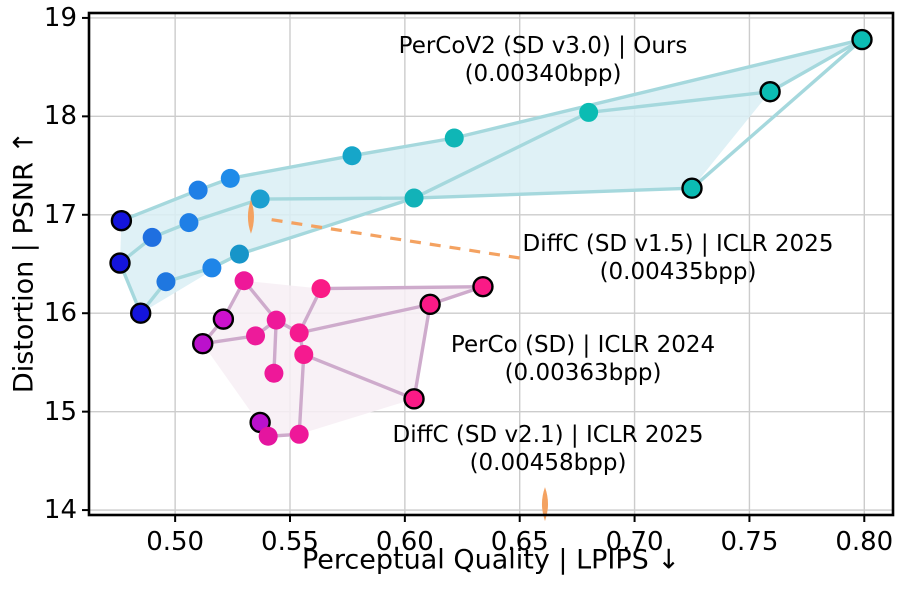 Image resolution: width=900 pixels, height=600 pixels. What do you see at coordinates (678, 243) in the screenshot?
I see `annotation-title: DiffC (SD v1.5) | ICLR 2025` at bounding box center [678, 243].